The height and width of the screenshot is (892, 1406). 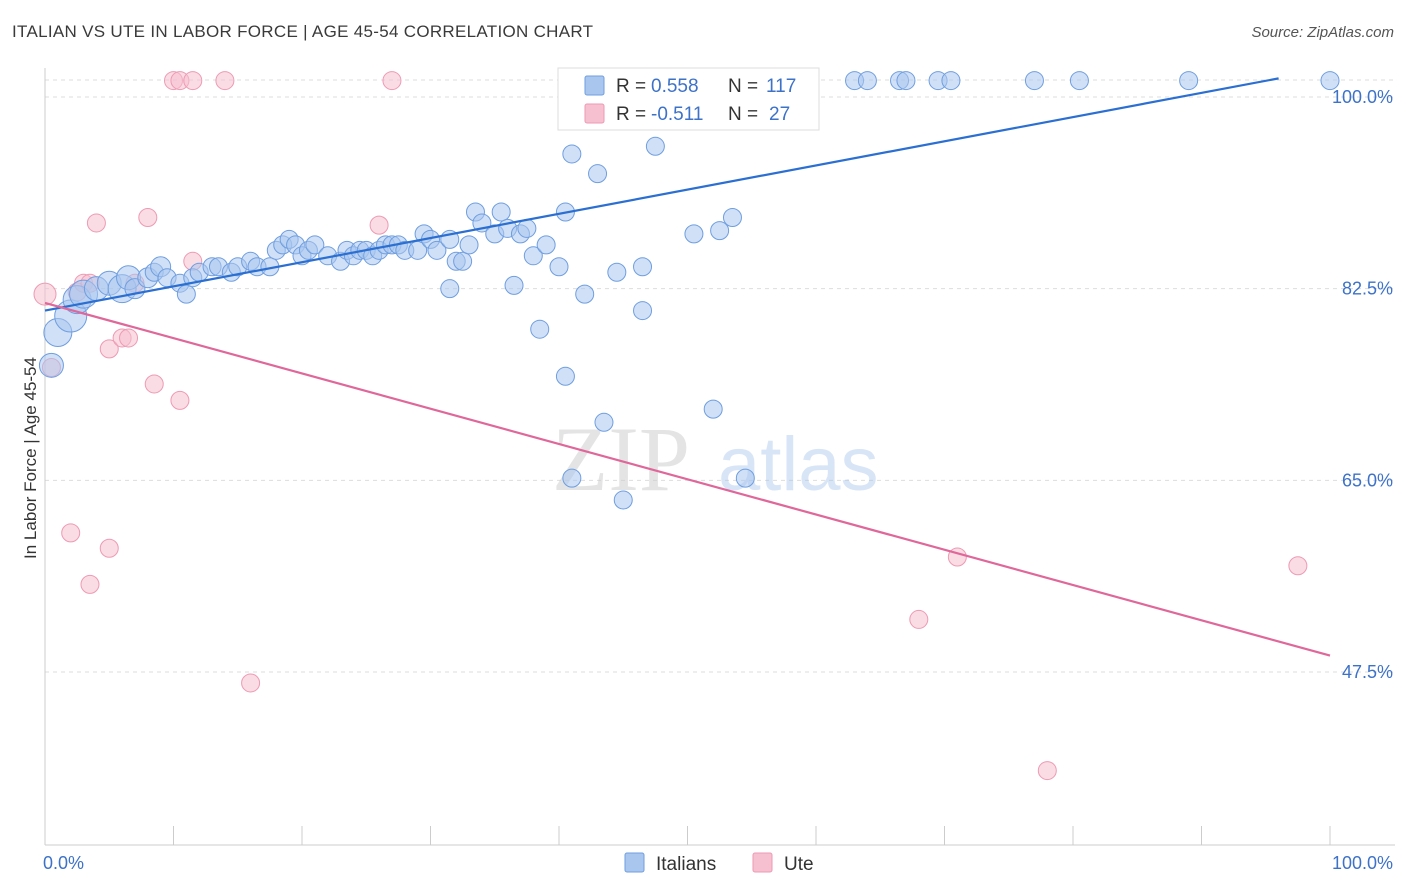 What do you see at coordinates (63, 863) in the screenshot?
I see `x-tick-label: 0.0%` at bounding box center [63, 863].